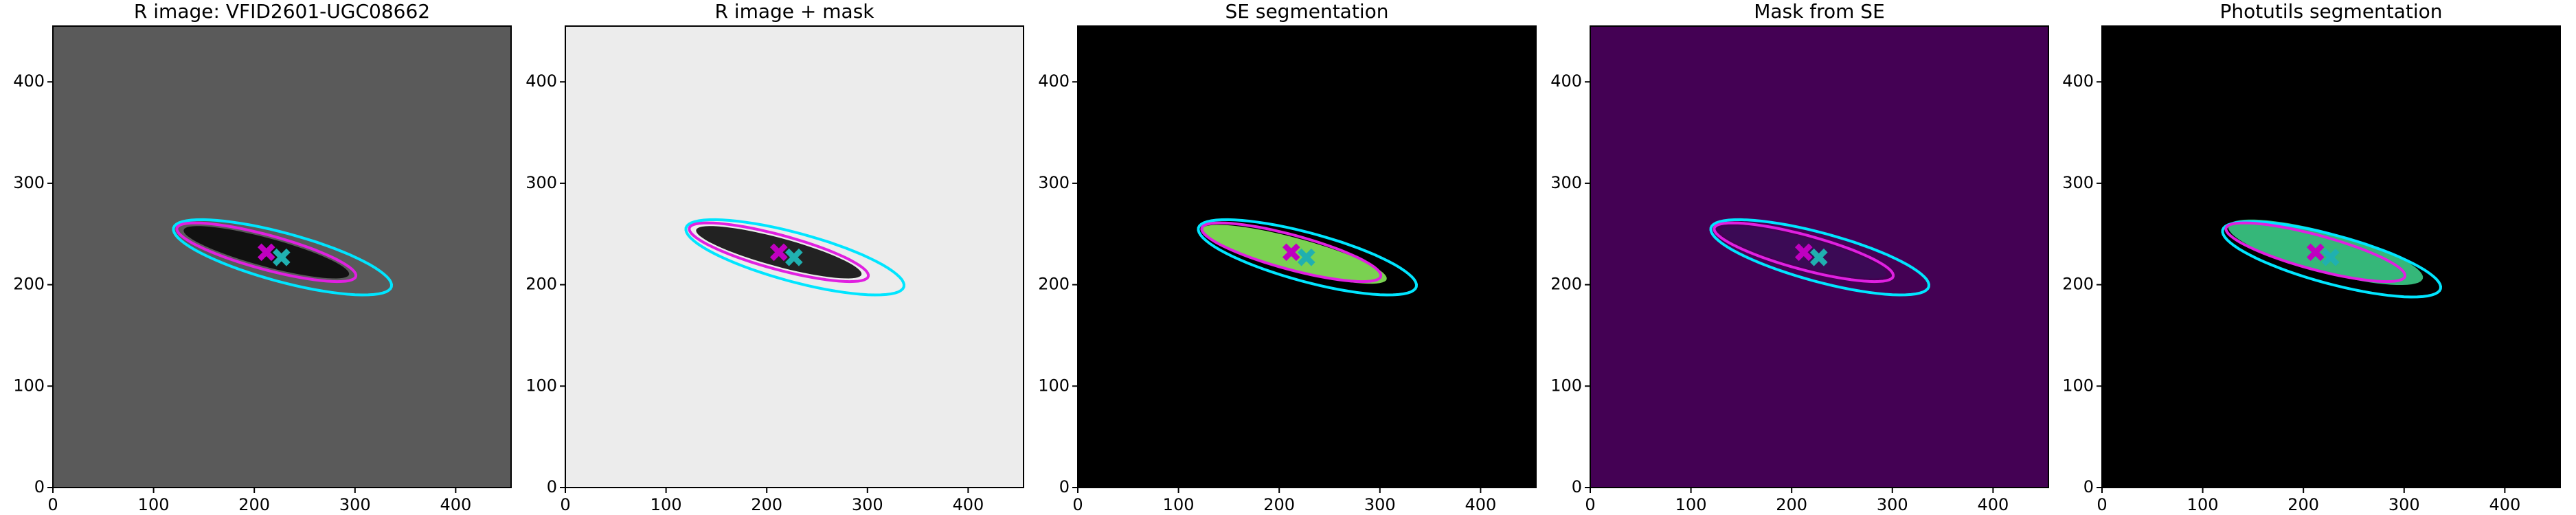 The width and height of the screenshot is (2576, 515). Describe the element at coordinates (1307, 11) in the screenshot. I see `panel-title: SE segmentation` at that location.